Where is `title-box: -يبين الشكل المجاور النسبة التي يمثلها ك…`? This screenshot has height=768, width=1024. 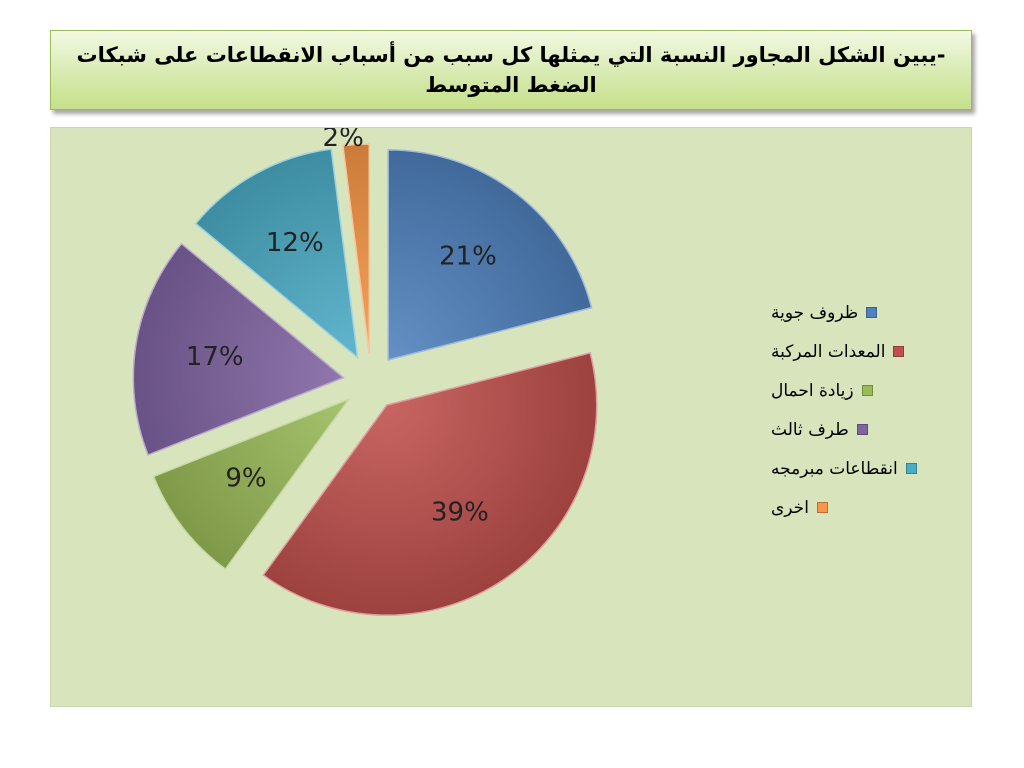 title-box: -يبين الشكل المجاور النسبة التي يمثلها ك… is located at coordinates (511, 70).